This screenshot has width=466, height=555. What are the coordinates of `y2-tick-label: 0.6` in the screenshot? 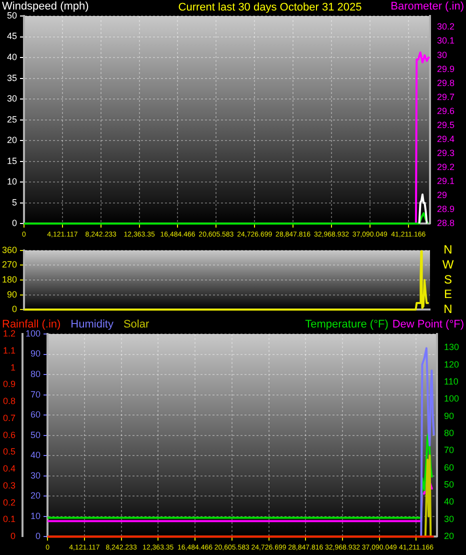 It's located at (9, 435).